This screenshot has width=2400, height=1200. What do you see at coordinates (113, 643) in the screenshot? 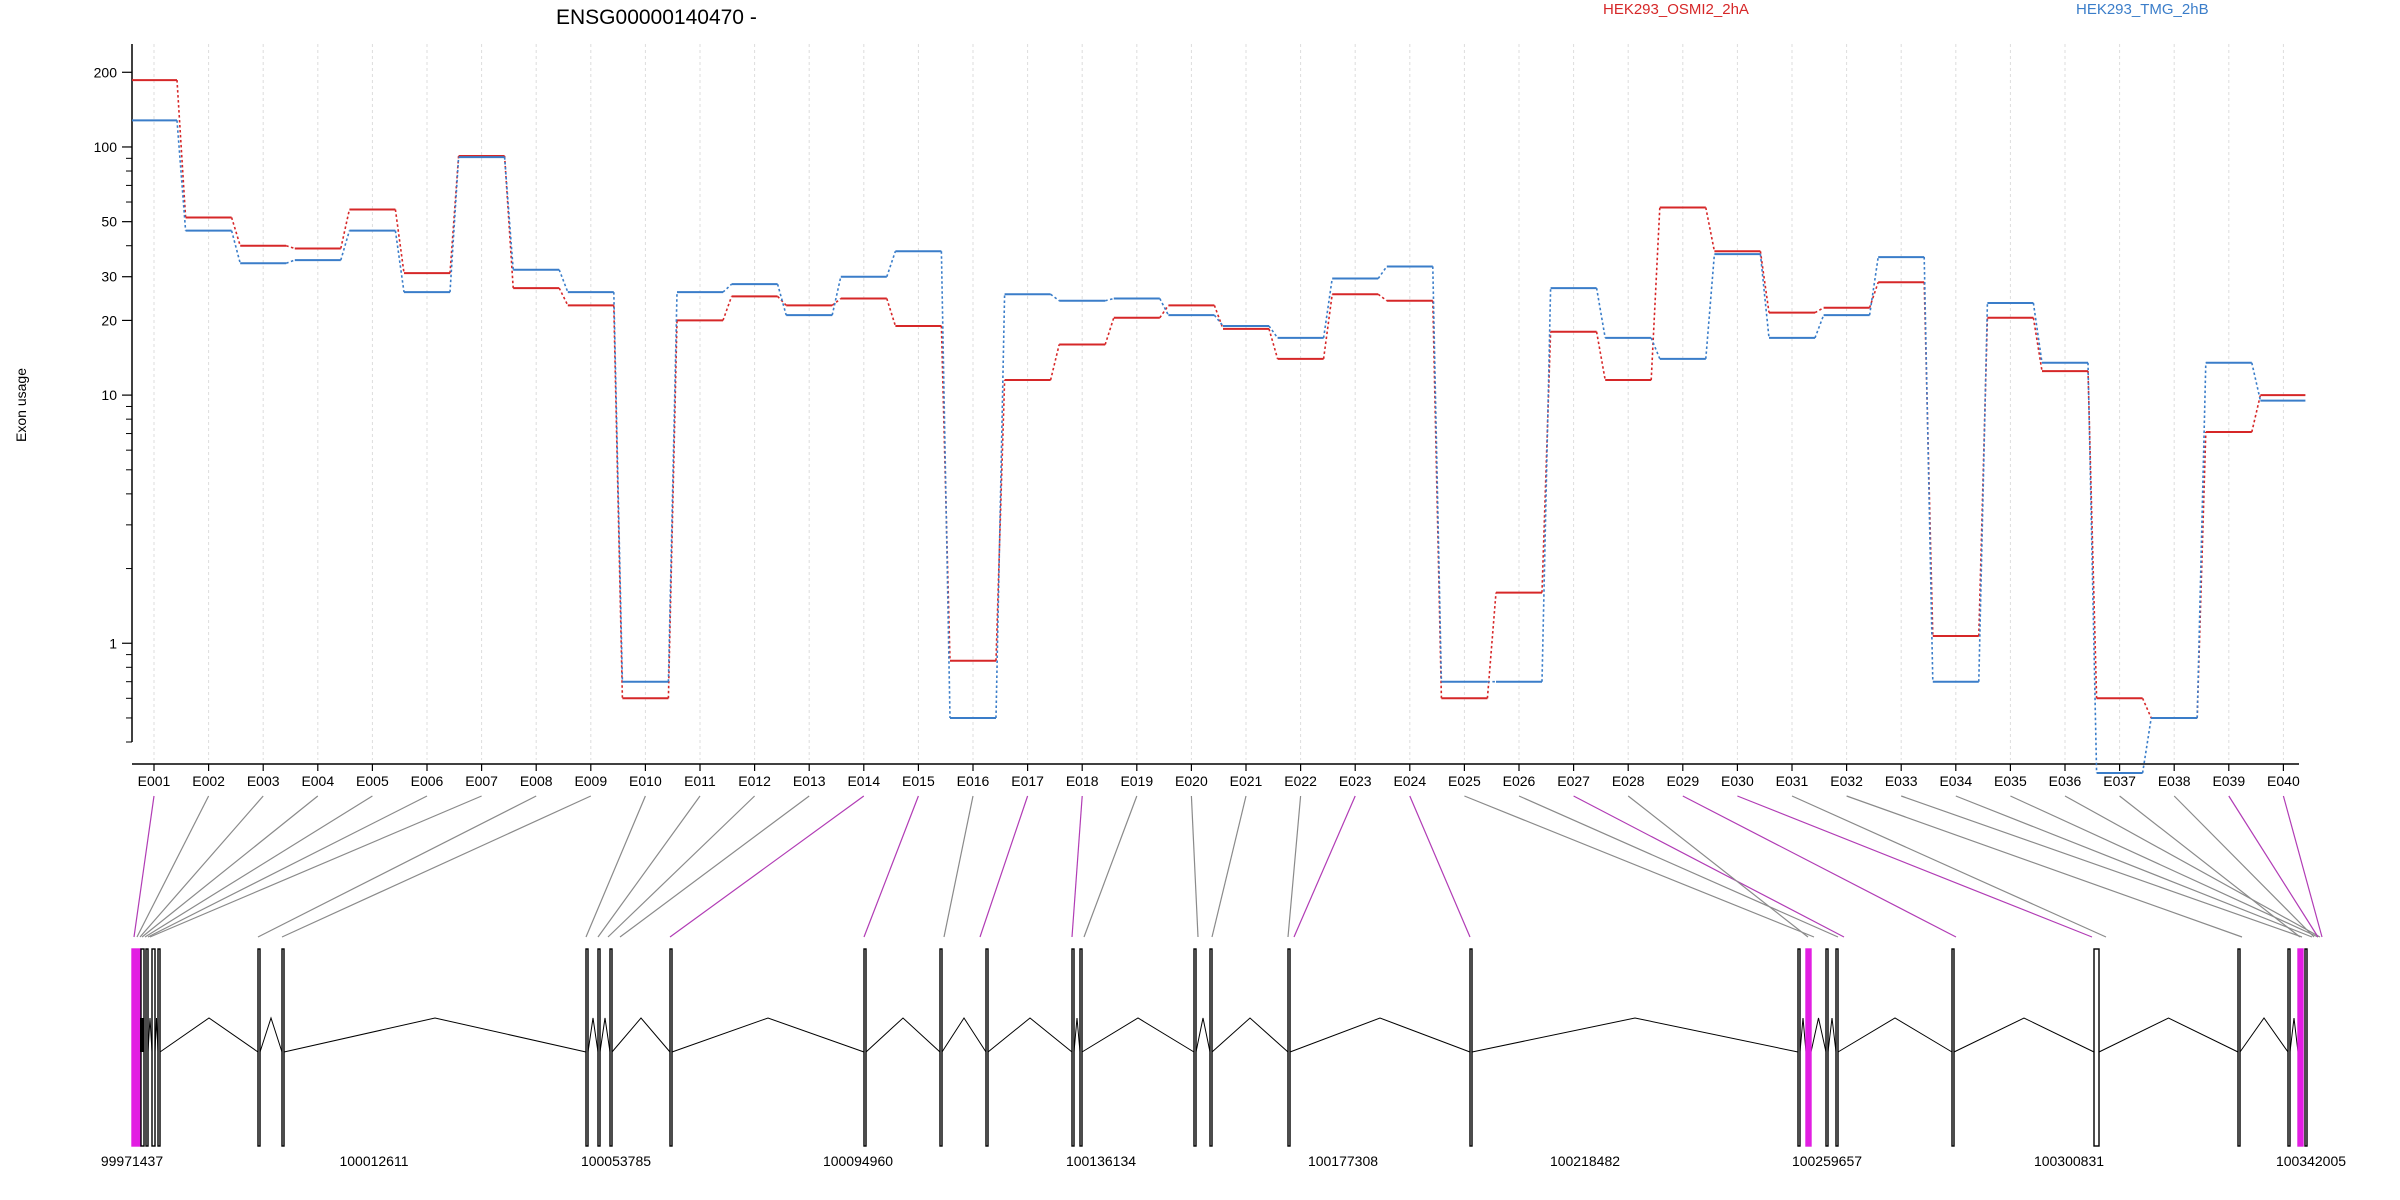
I see `y-tick-label: 1` at bounding box center [113, 643].